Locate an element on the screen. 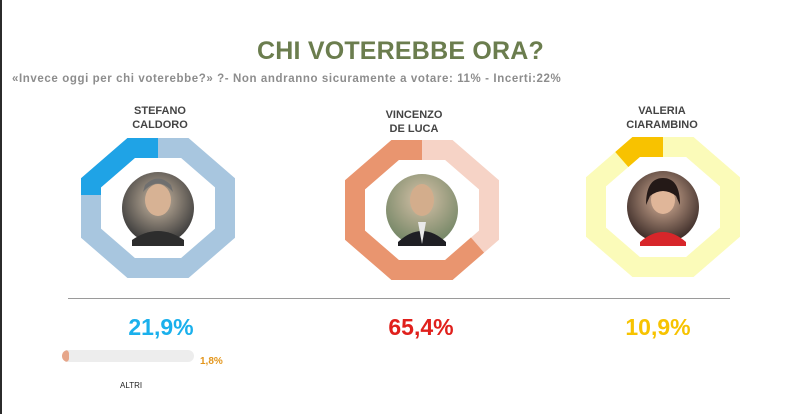 The height and width of the screenshot is (414, 801). ring-track is located at coordinates (663, 207).